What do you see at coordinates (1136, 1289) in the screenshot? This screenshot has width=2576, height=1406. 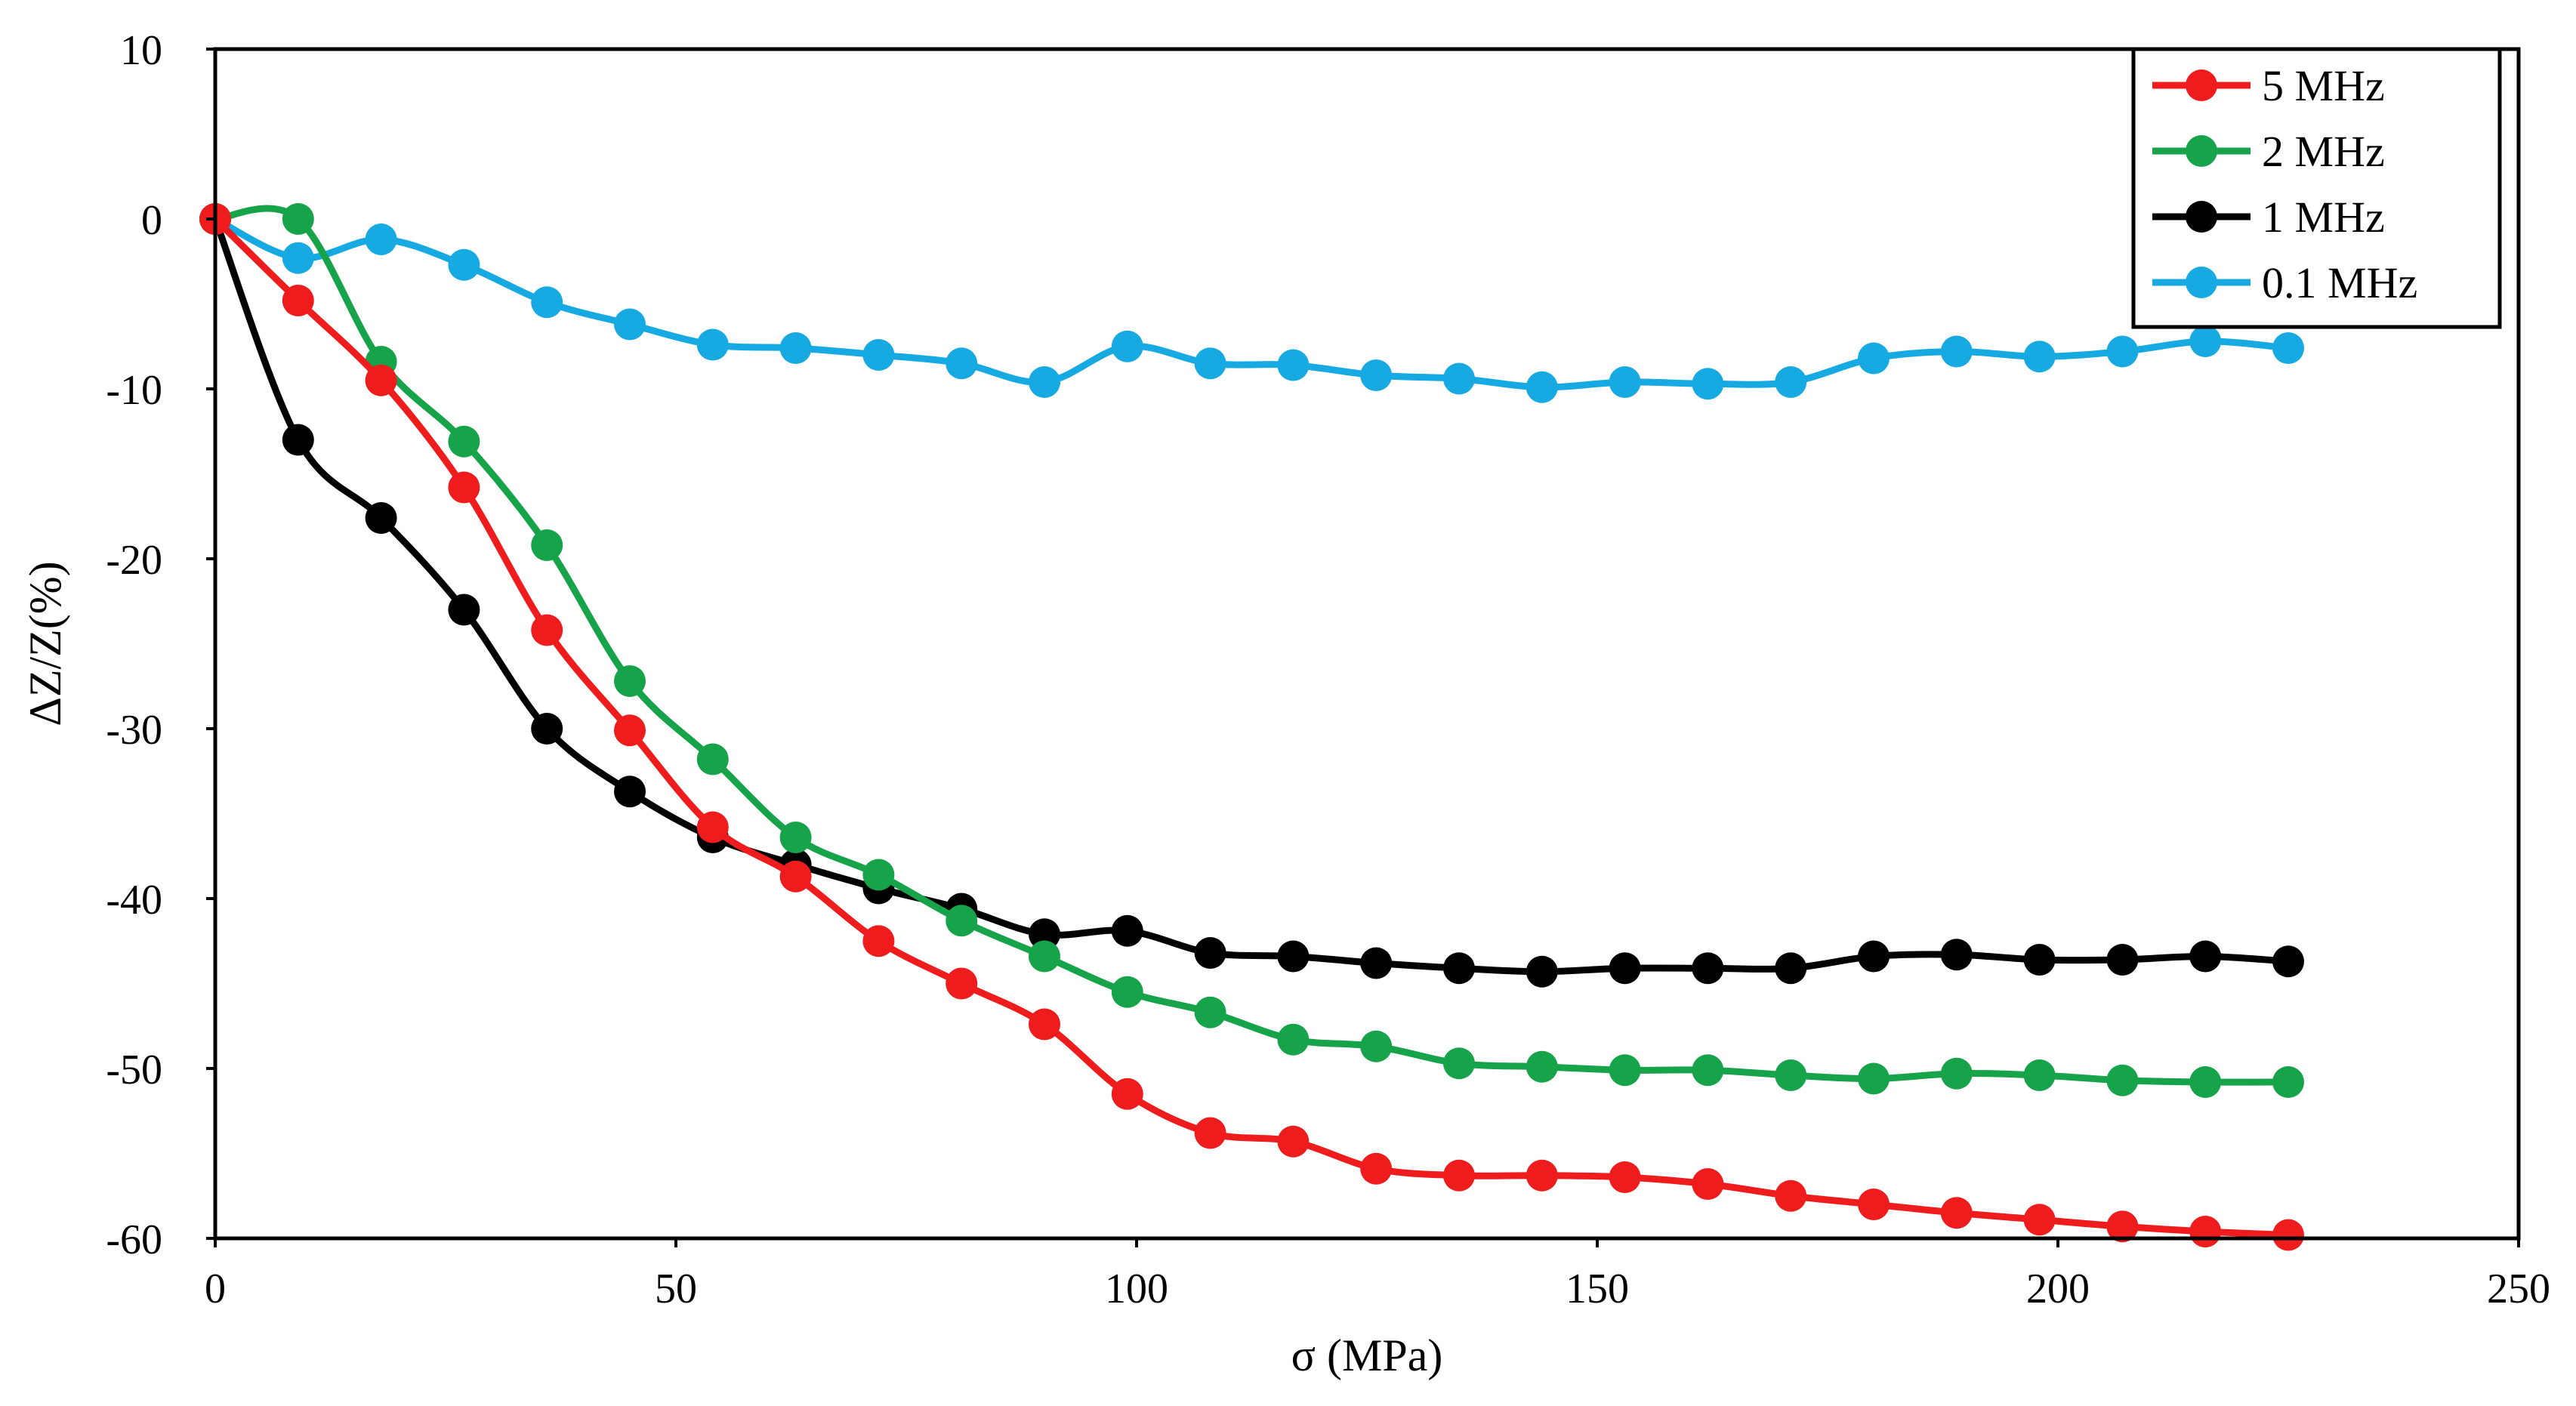 I see `x-tick-label: 100` at bounding box center [1136, 1289].